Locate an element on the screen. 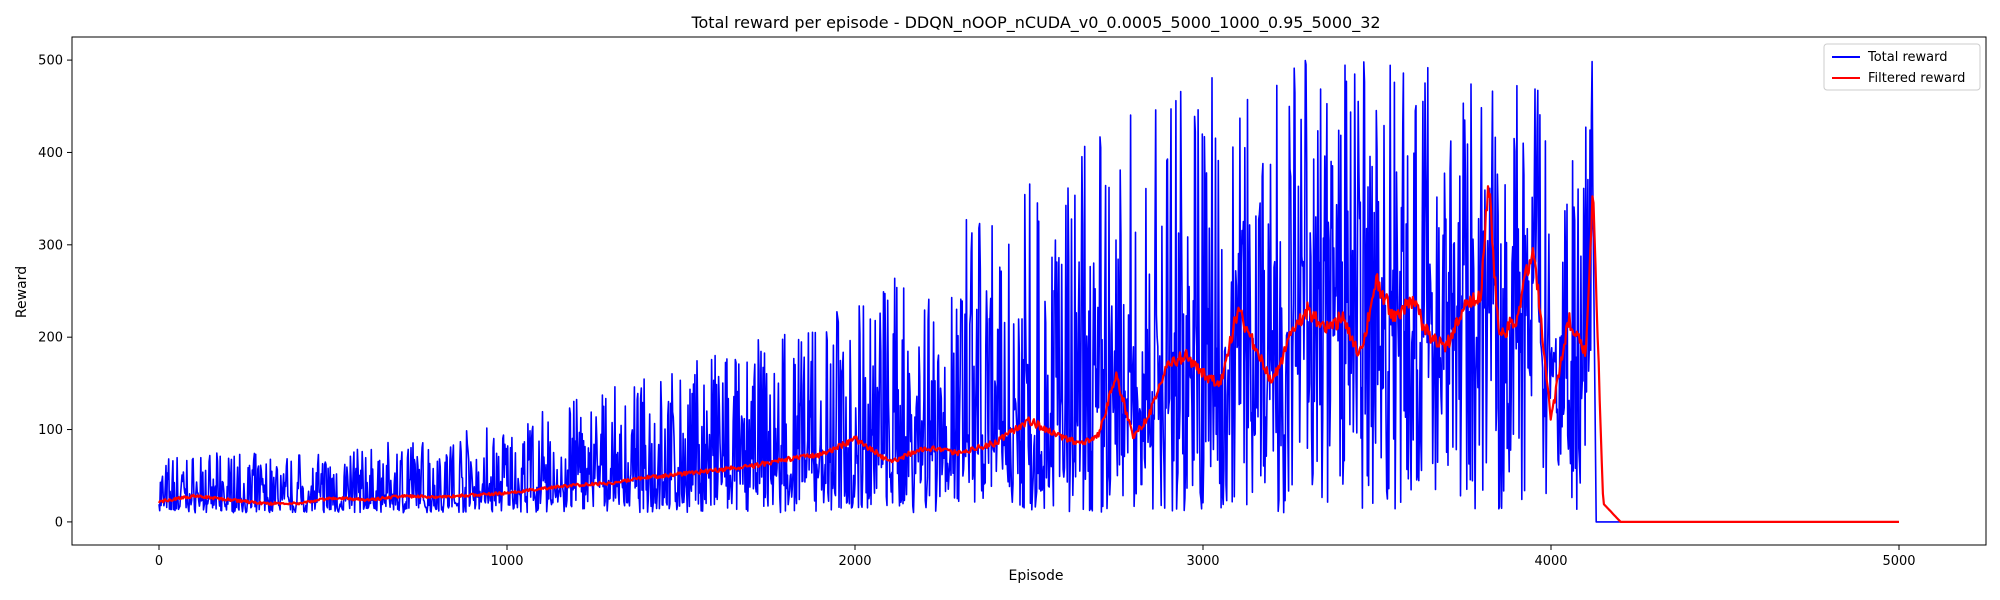 The width and height of the screenshot is (2000, 600). x-tick-label: 5000 is located at coordinates (1898, 561).